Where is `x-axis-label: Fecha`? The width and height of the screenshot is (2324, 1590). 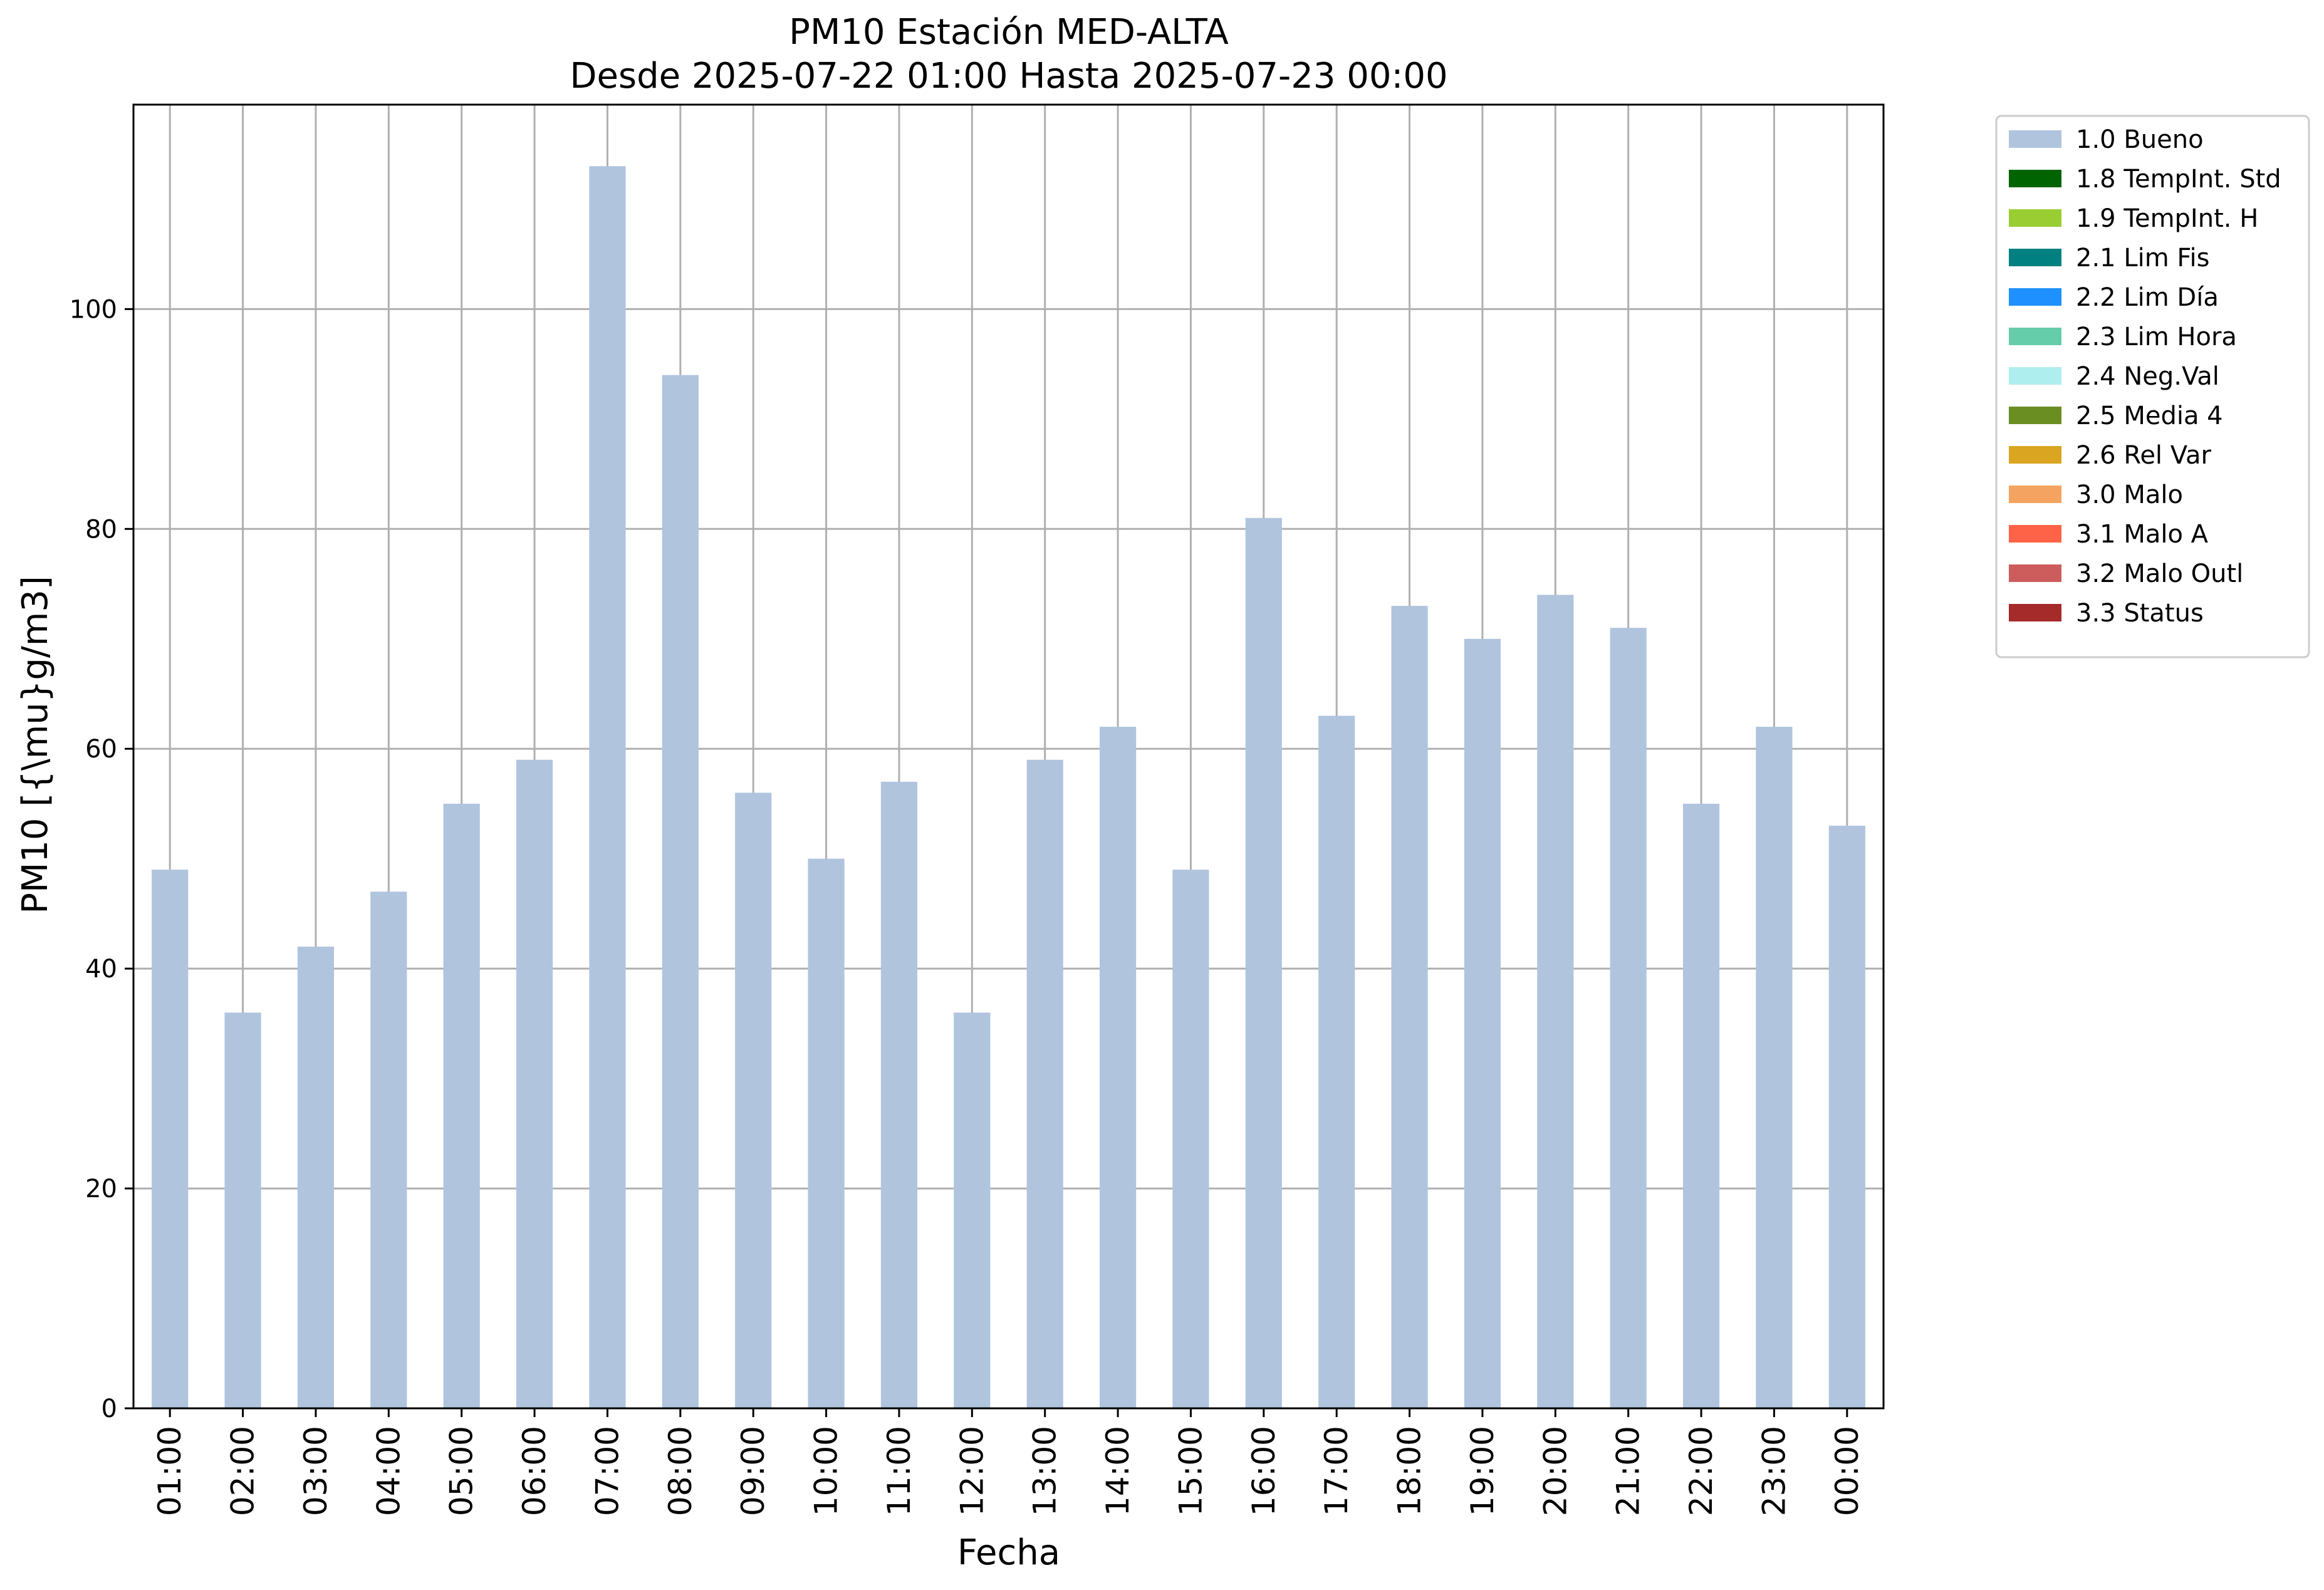 x-axis-label: Fecha is located at coordinates (1008, 1552).